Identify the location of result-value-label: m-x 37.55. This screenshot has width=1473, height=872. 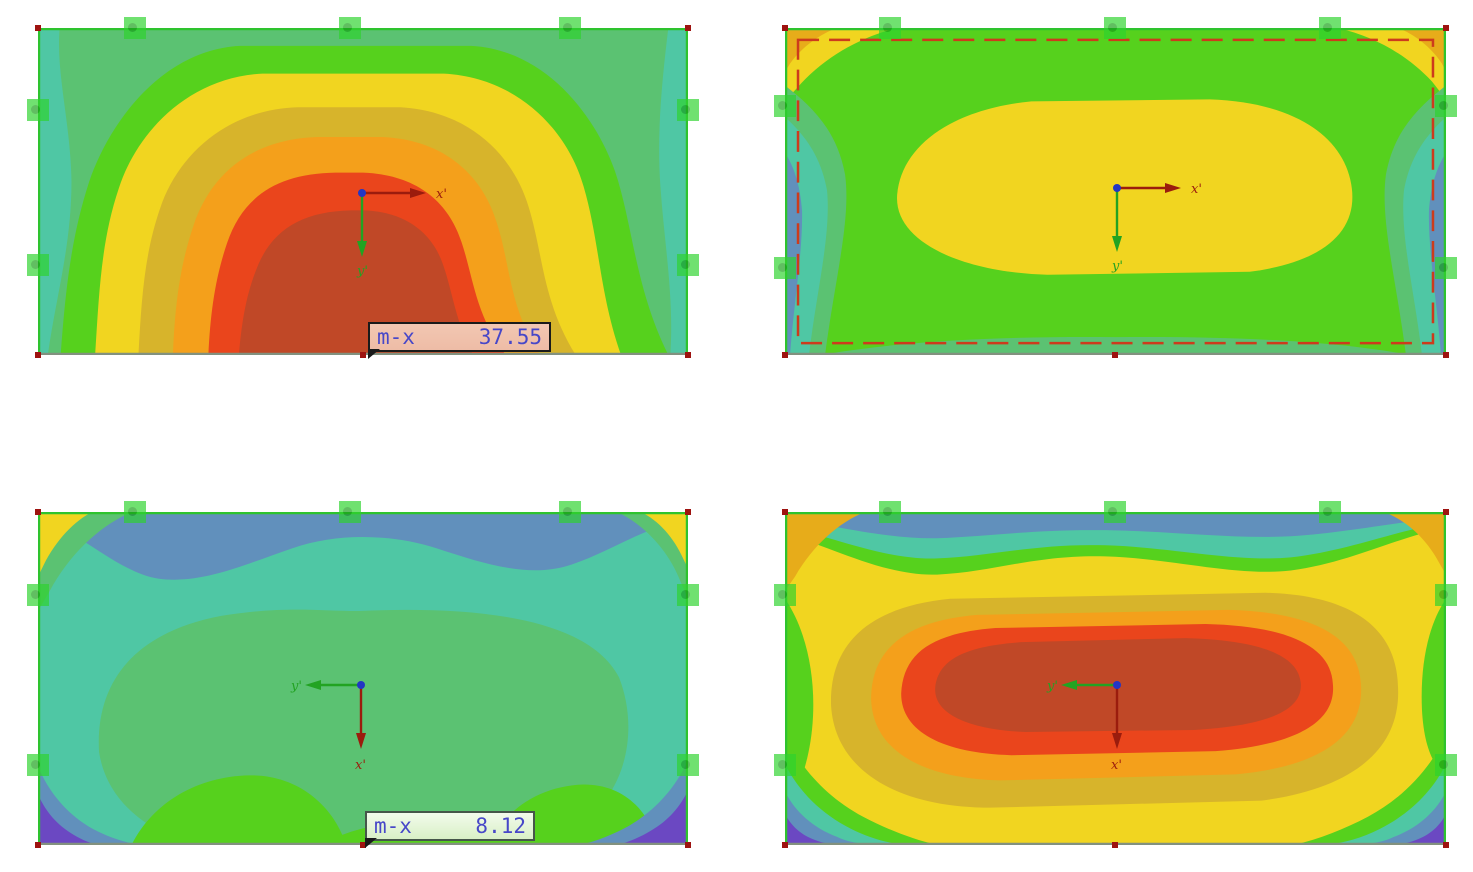
(459, 340).